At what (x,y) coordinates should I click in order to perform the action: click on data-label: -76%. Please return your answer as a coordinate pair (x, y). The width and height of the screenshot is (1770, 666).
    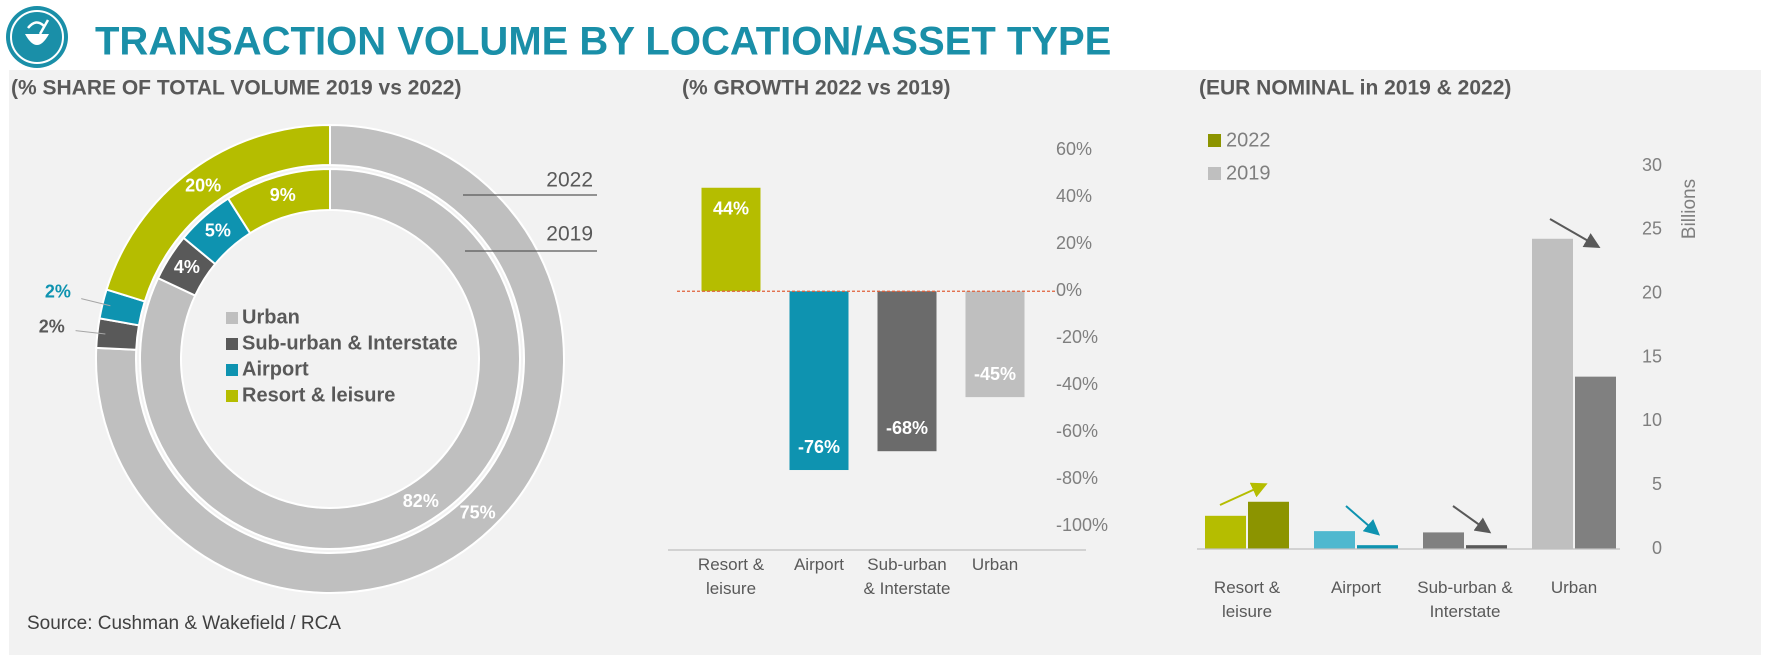
    Looking at the image, I should click on (819, 447).